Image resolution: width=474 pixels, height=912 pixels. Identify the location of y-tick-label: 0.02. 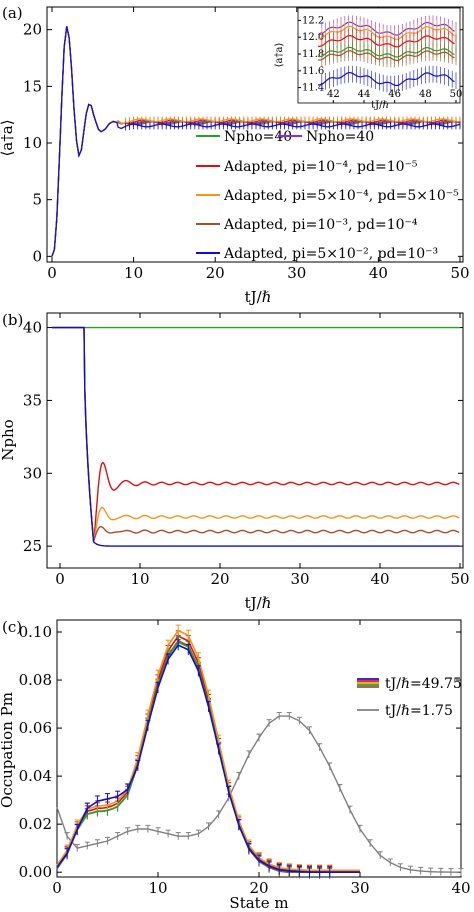
(35, 824).